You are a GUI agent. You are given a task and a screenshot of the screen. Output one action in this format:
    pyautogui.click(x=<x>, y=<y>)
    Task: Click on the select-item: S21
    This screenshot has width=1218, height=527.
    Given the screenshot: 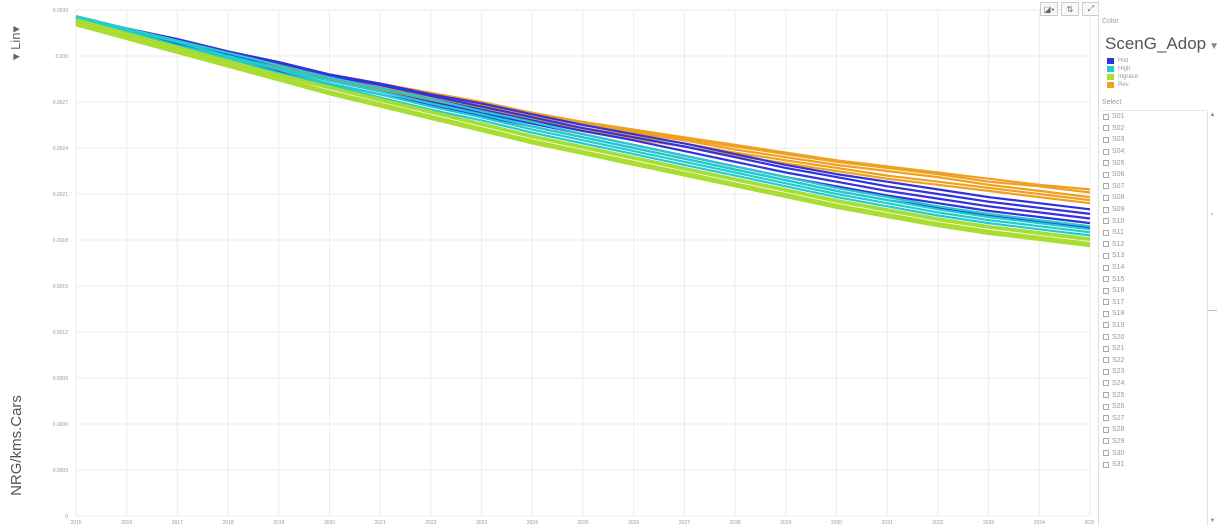 What is the action you would take?
    pyautogui.click(x=1153, y=349)
    